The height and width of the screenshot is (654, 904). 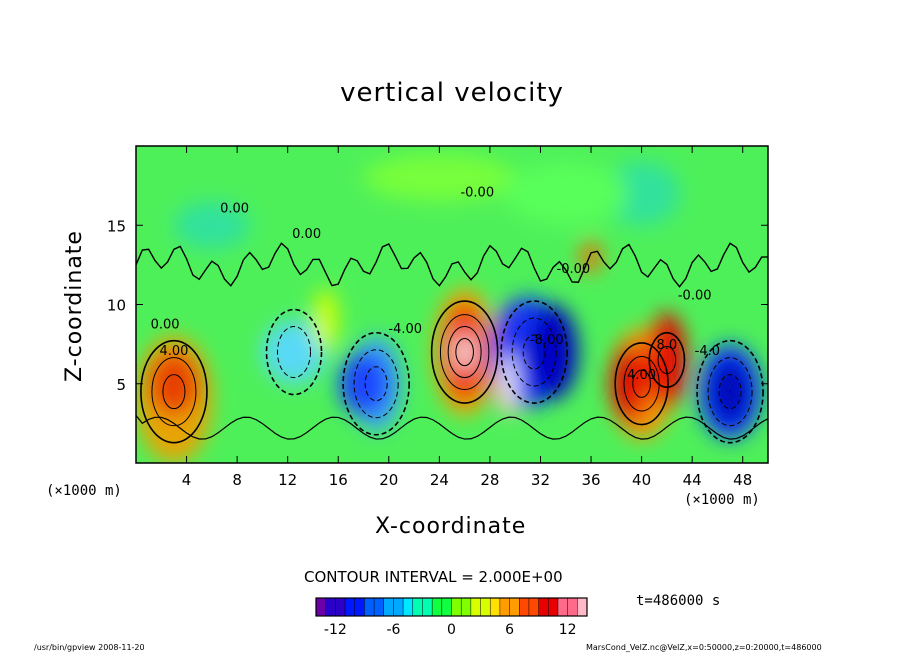 I want to click on x-tick-label-8: 36, so click(x=590, y=480).